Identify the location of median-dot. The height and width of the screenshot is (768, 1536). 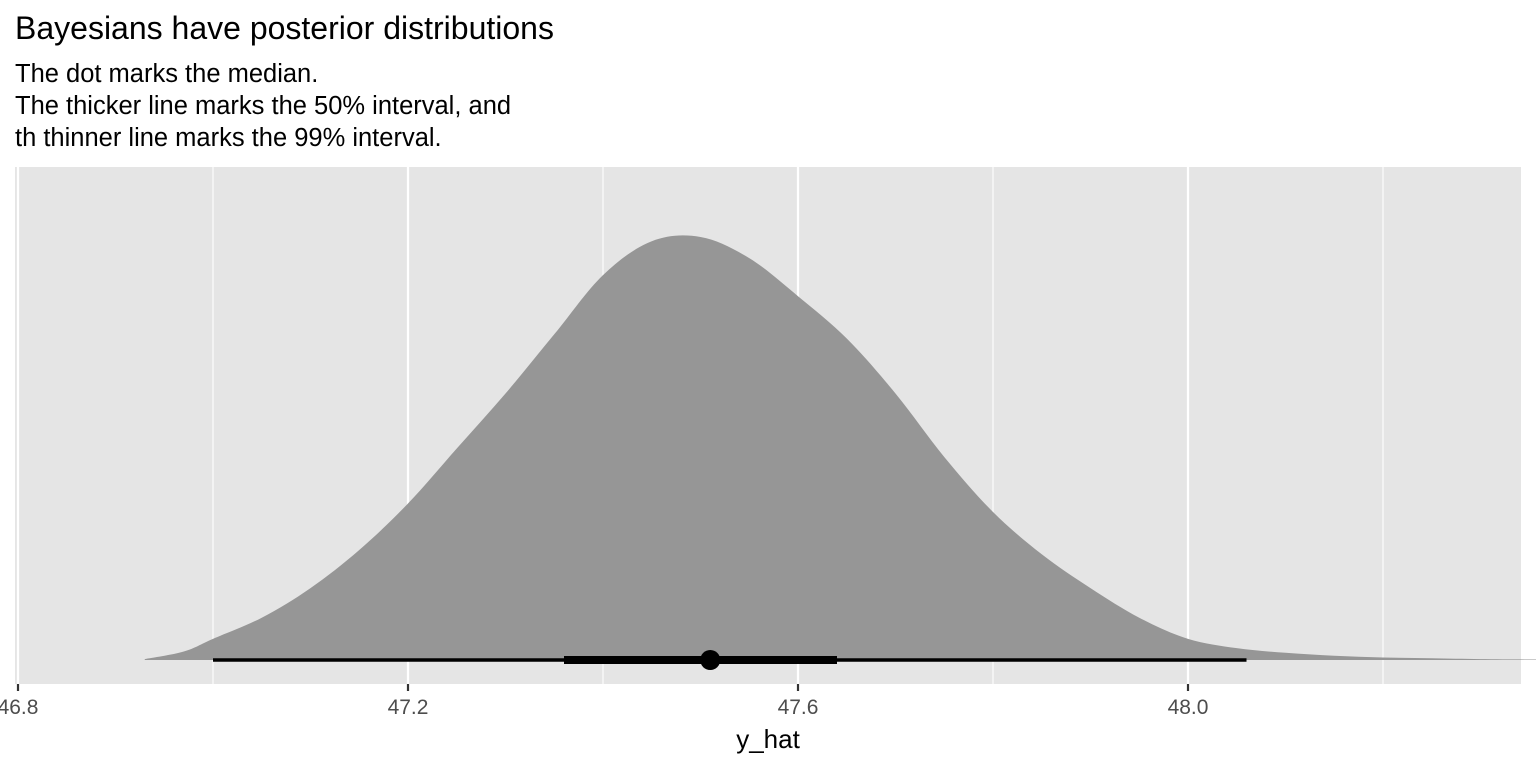
(710, 660).